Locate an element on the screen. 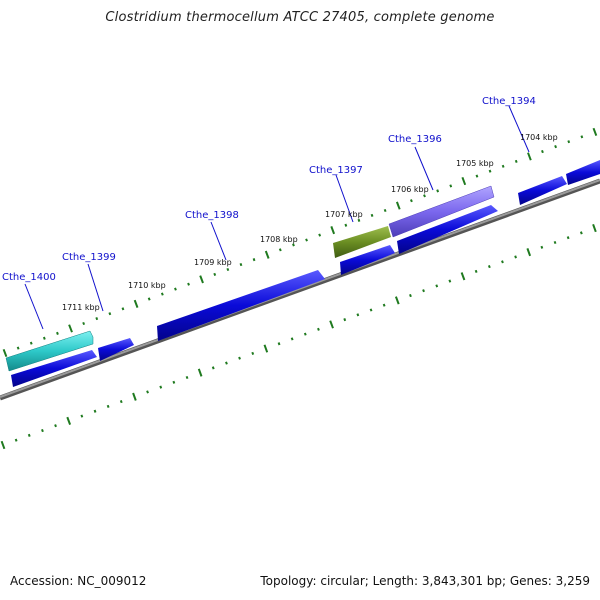 This screenshot has height=600, width=600. label-cthe-1397: Cthe_1397 is located at coordinates (336, 170).